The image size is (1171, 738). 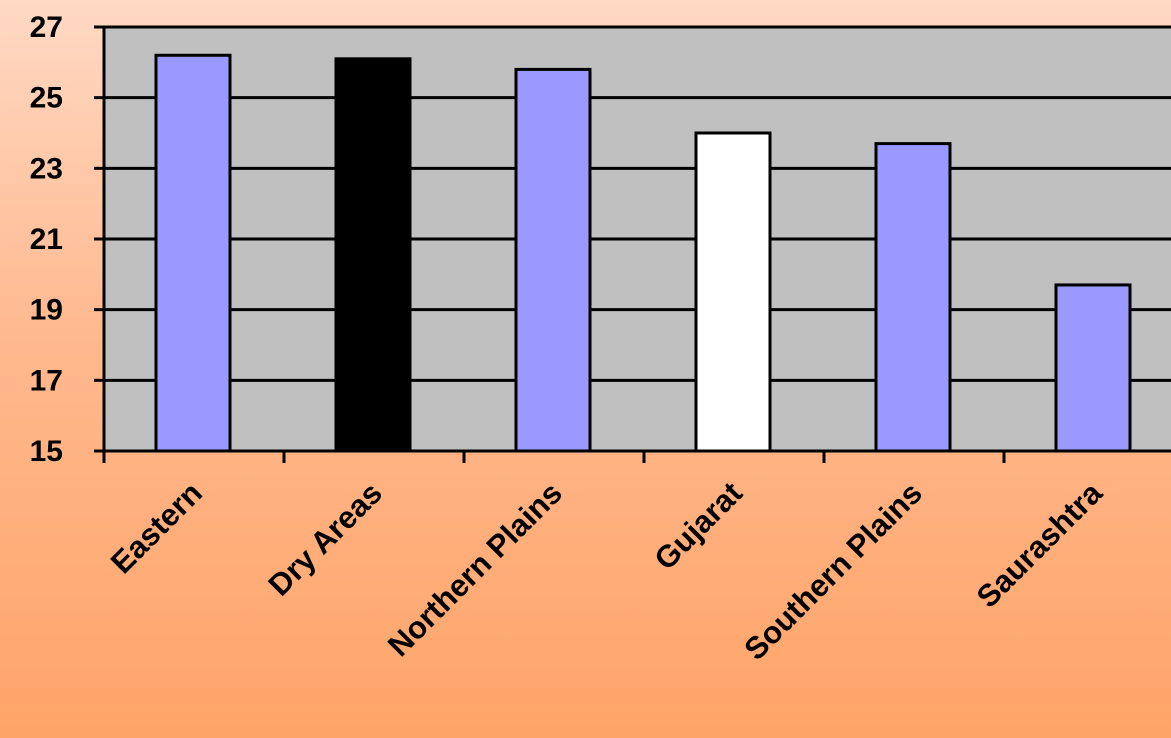 What do you see at coordinates (1040, 545) in the screenshot?
I see `x-category-label: Saurashtra` at bounding box center [1040, 545].